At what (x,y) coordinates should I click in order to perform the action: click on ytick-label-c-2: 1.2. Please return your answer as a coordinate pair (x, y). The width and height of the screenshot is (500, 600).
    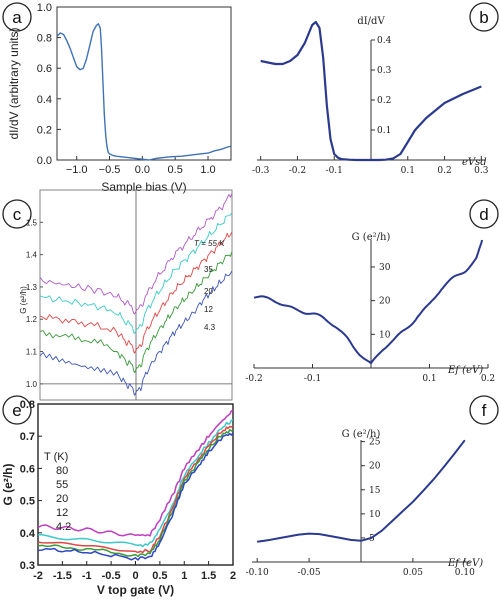
    Looking at the image, I should click on (32, 319).